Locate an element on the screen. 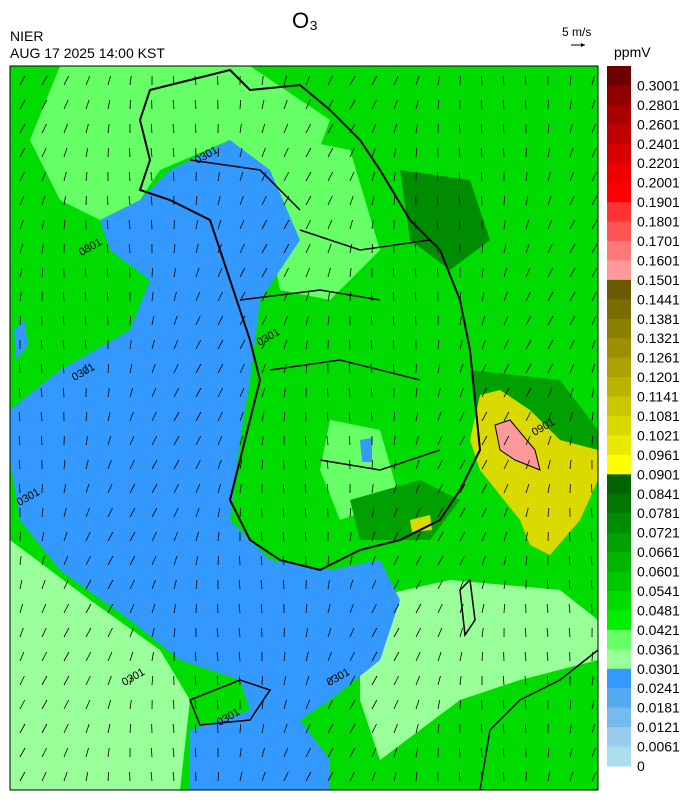 The height and width of the screenshot is (803, 692). colorbar-label: 0.2201 is located at coordinates (658, 163).